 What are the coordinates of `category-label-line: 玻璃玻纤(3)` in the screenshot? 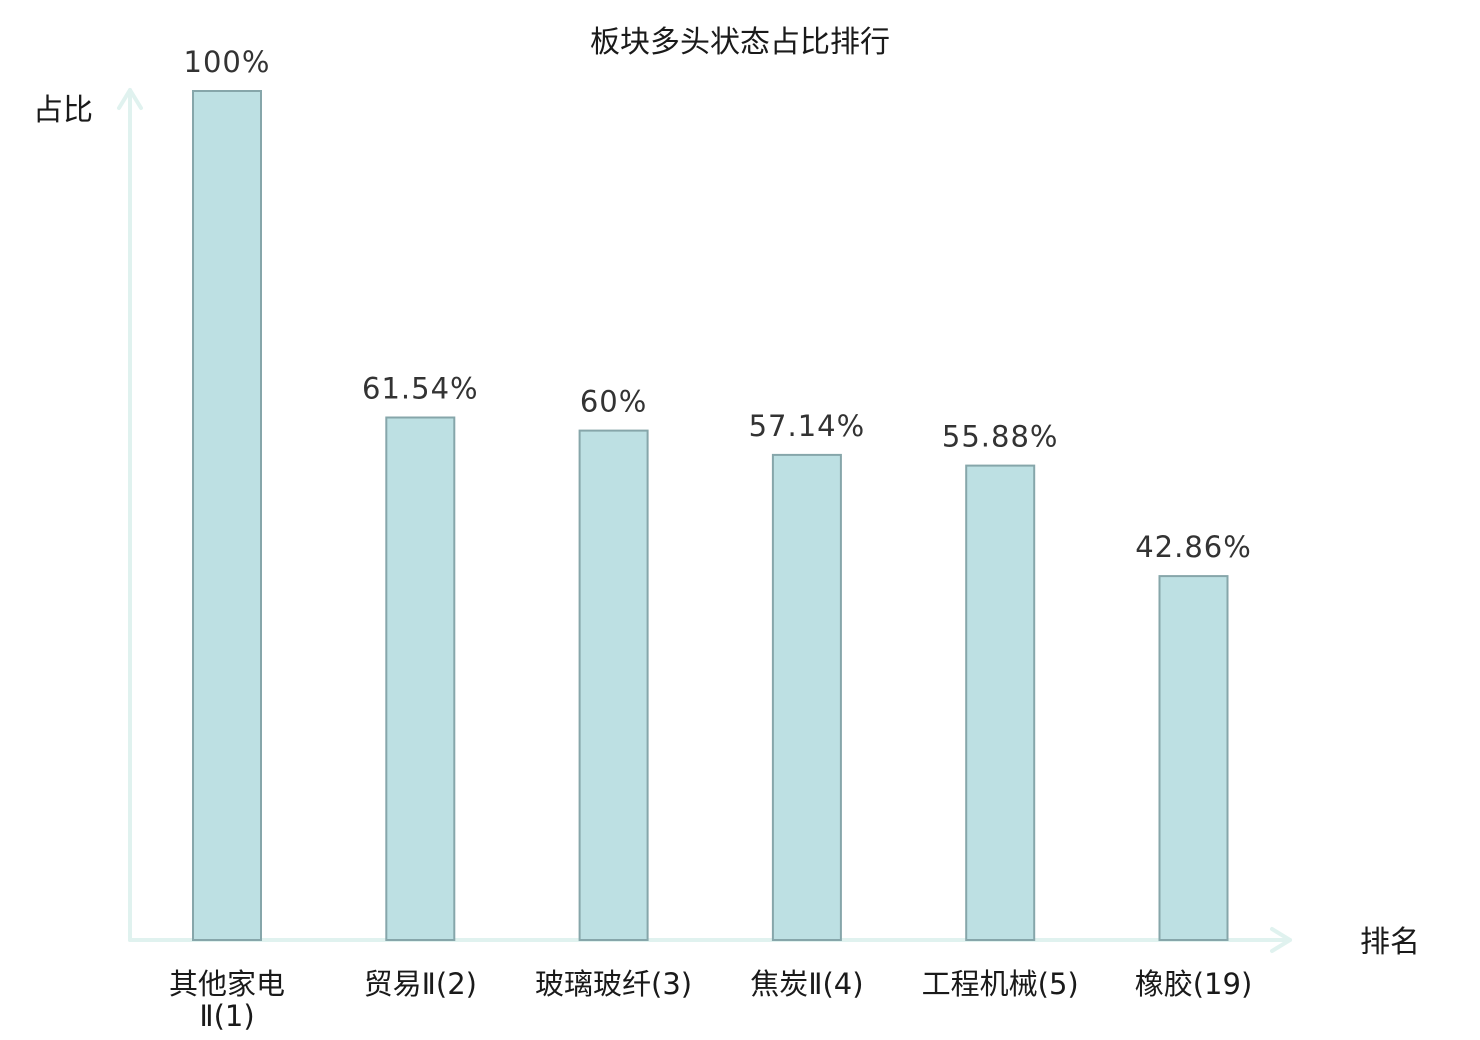 It's located at (613, 984).